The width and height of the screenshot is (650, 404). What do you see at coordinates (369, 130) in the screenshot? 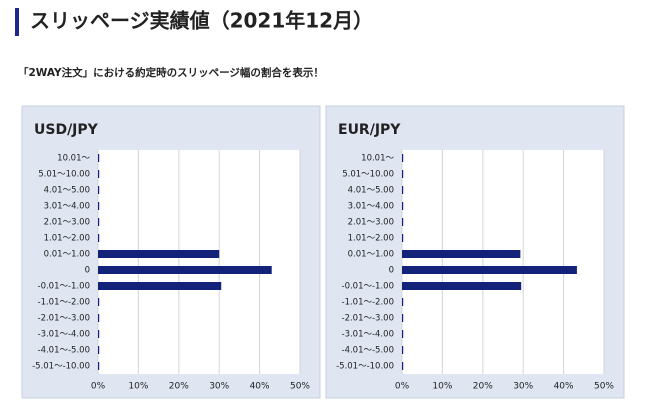
I see `chart-title: EUR/JPY` at bounding box center [369, 130].